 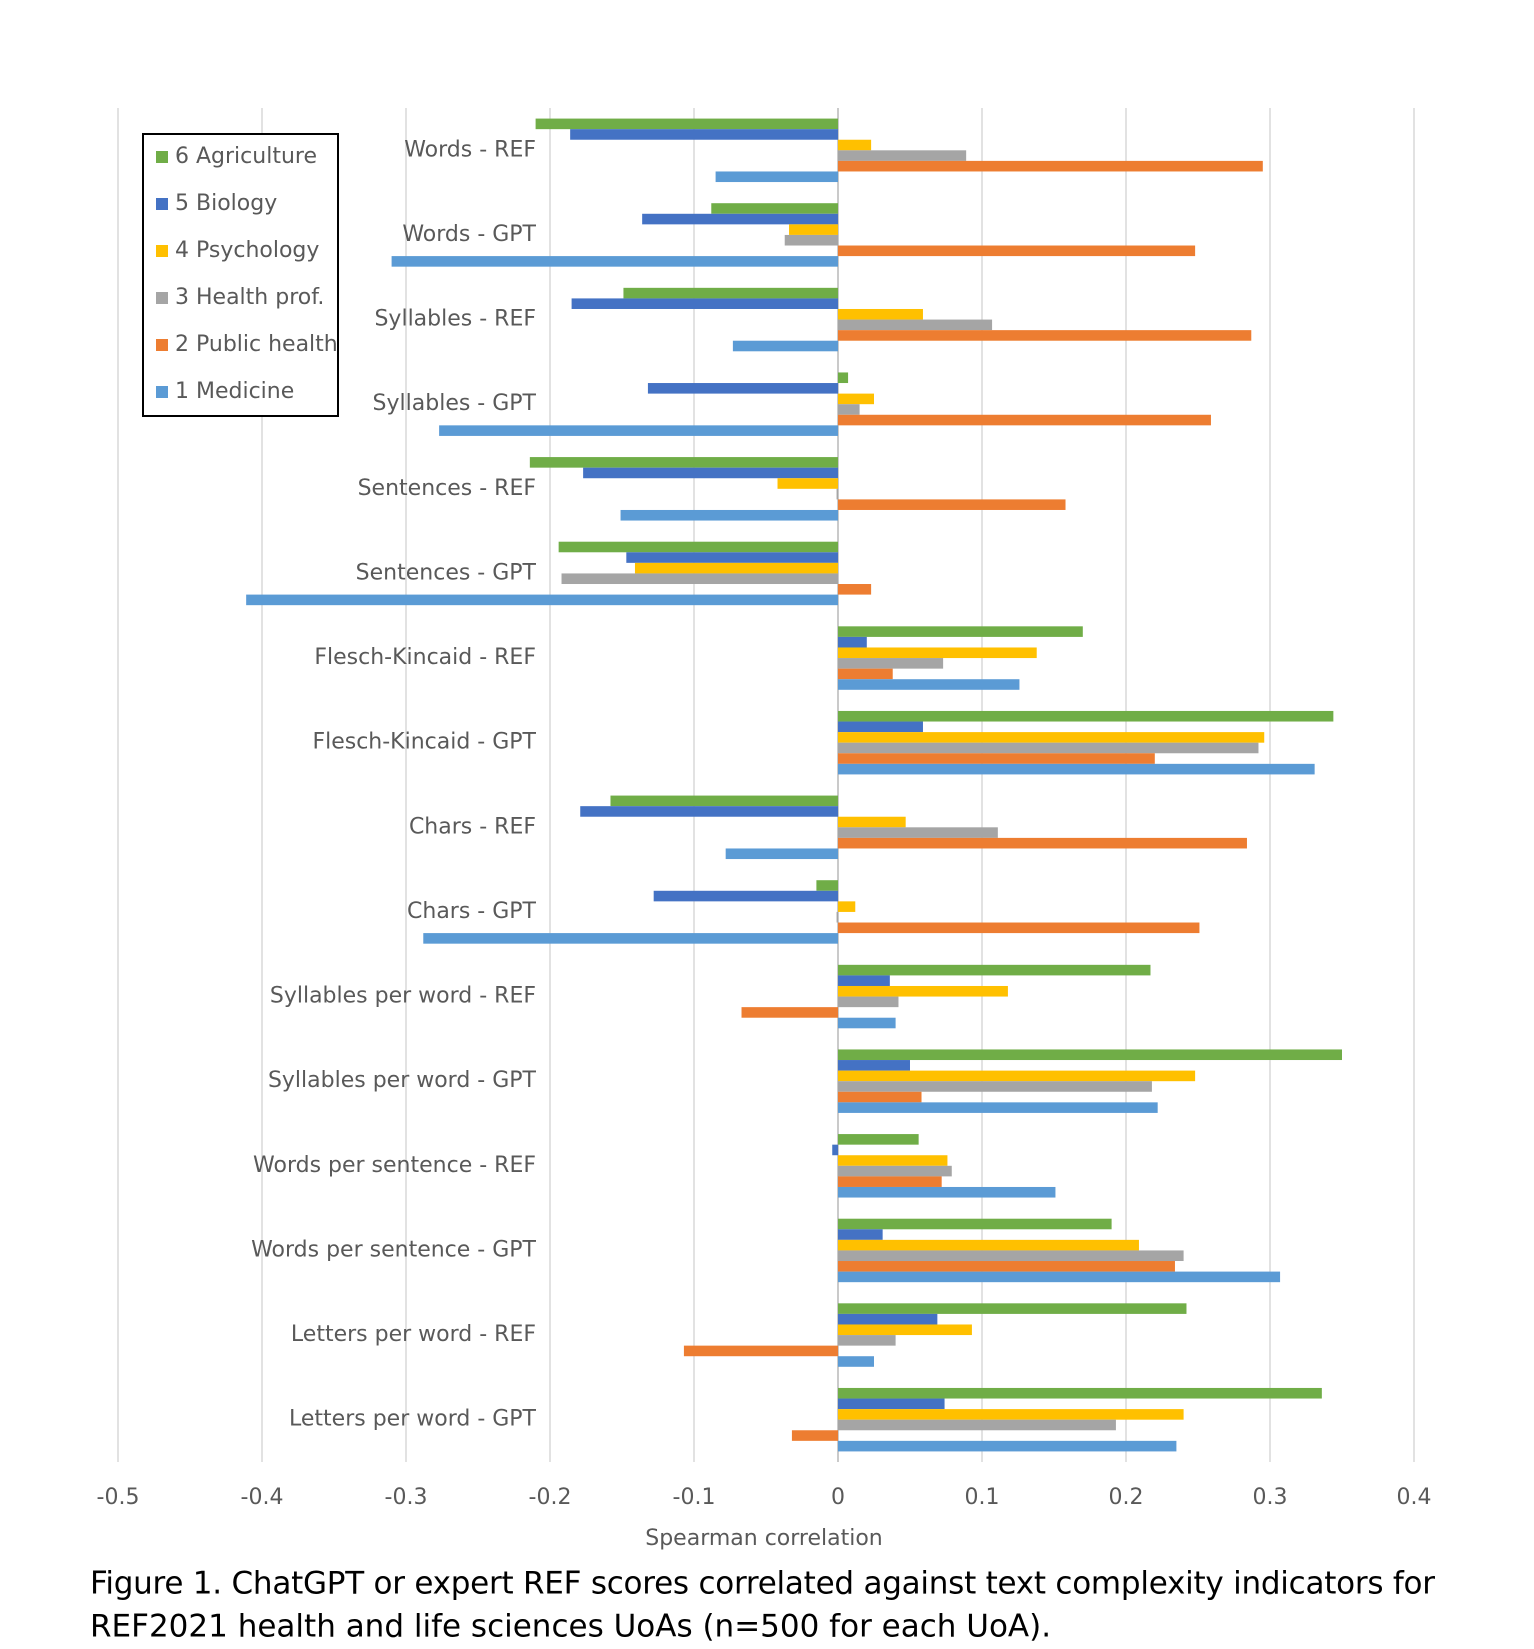 What do you see at coordinates (447, 488) in the screenshot?
I see `category-label: Sentences - REF` at bounding box center [447, 488].